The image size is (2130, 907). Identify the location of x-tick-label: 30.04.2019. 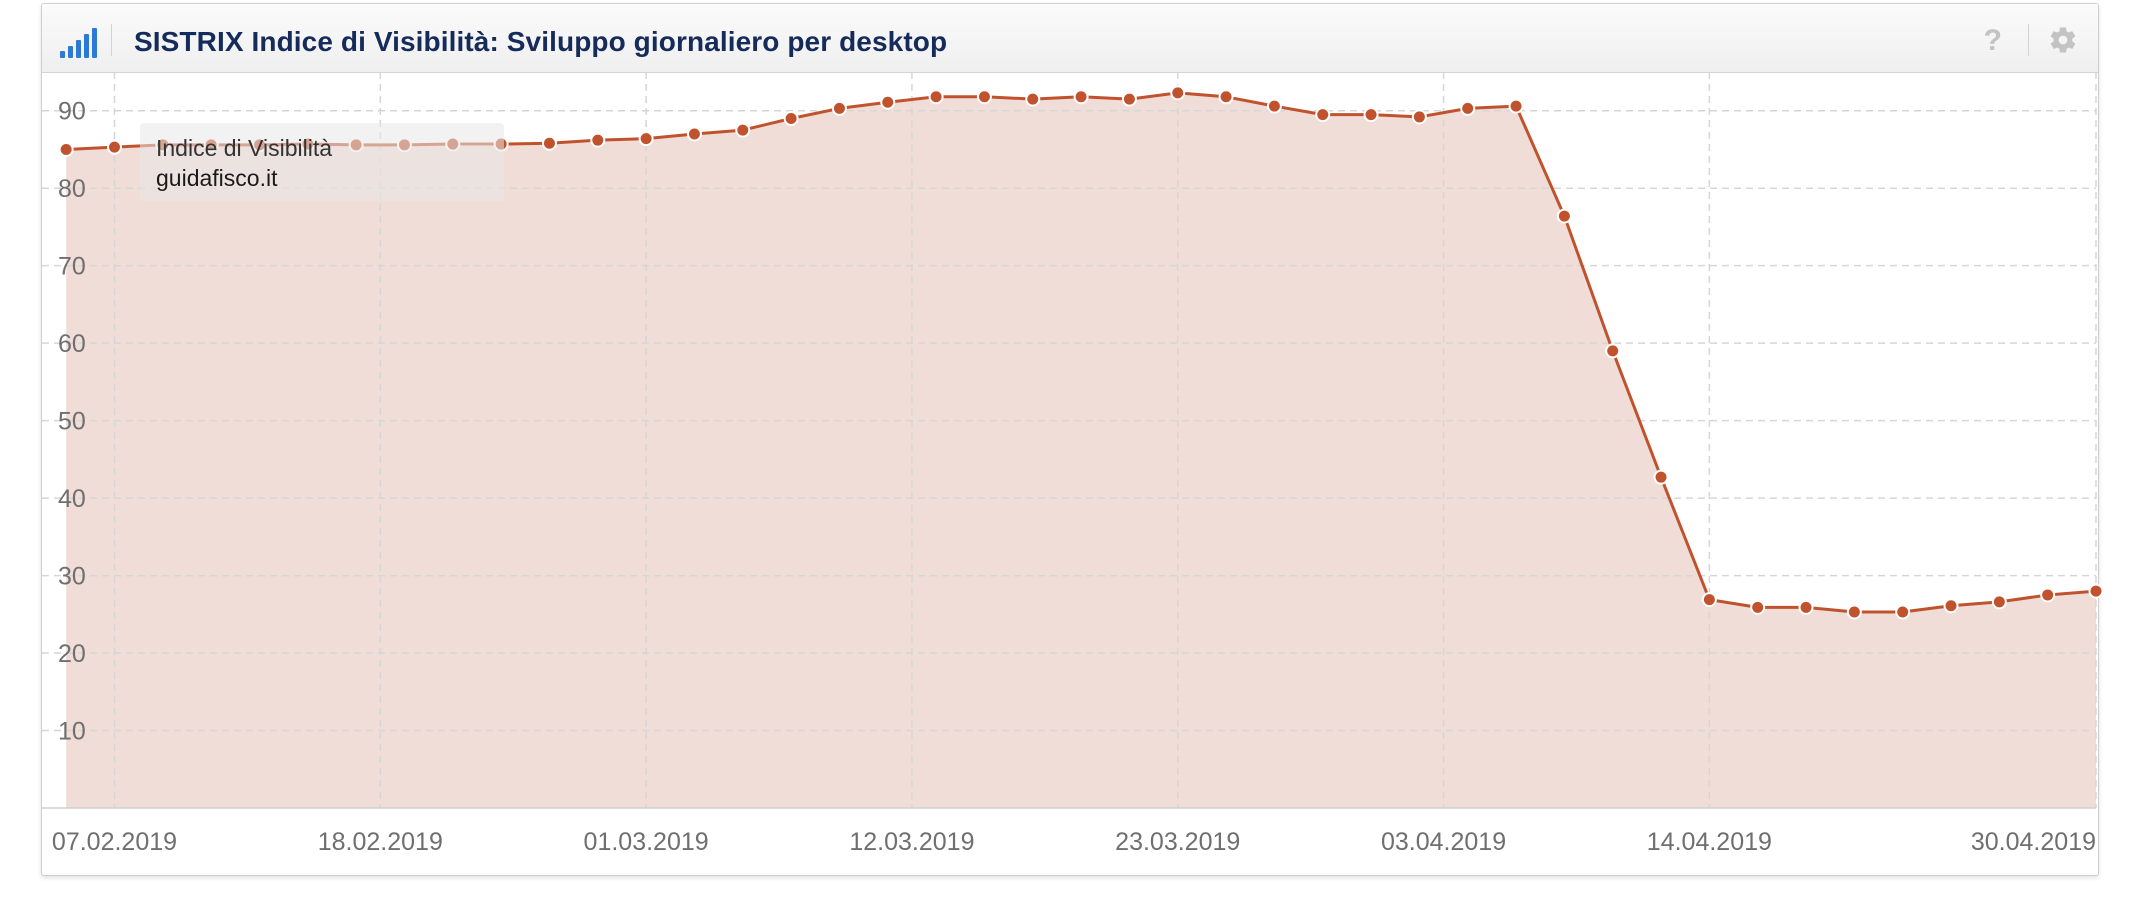
(2033, 842).